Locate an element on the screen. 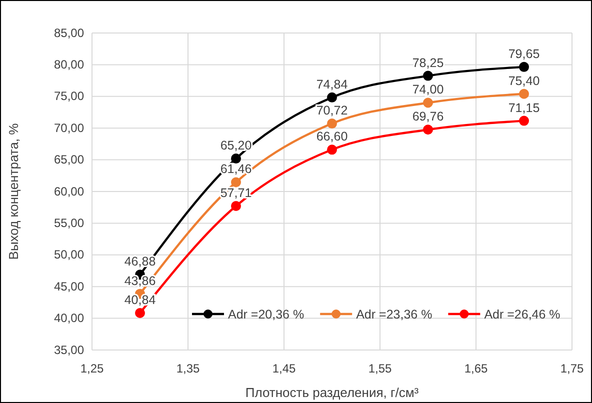 Image resolution: width=592 pixels, height=403 pixels. y-tick-label: 50,00 is located at coordinates (69, 255).